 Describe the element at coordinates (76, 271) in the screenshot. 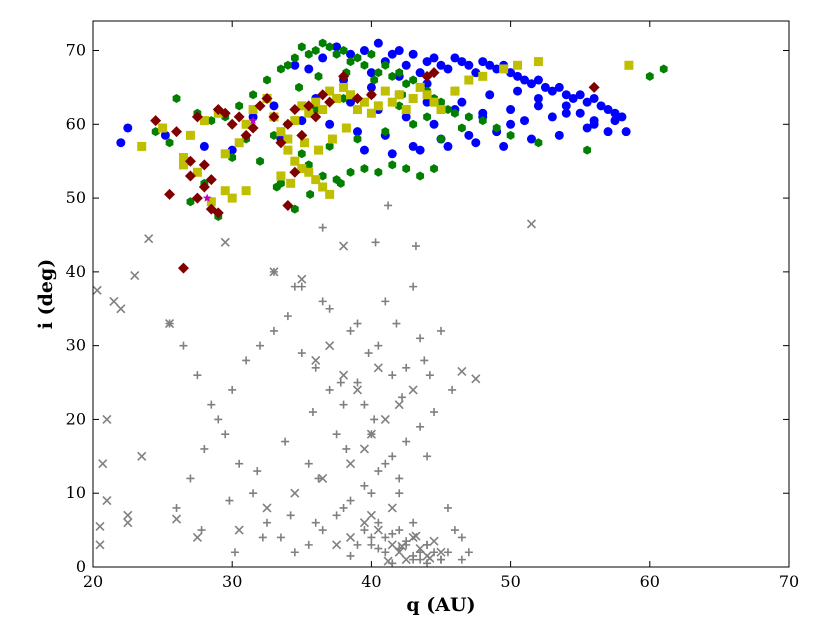

I see `y-tick-label: 40` at that location.